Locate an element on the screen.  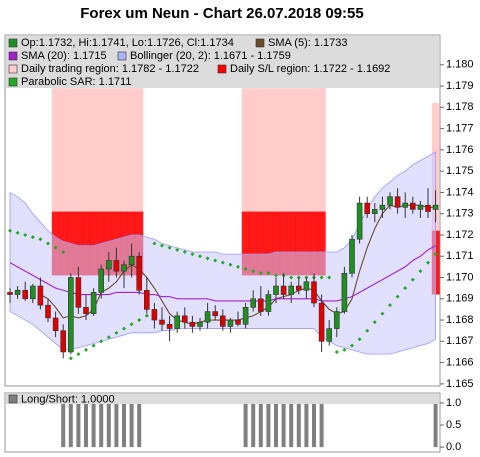
y-tick-label: 1.173 is located at coordinates (460, 214).